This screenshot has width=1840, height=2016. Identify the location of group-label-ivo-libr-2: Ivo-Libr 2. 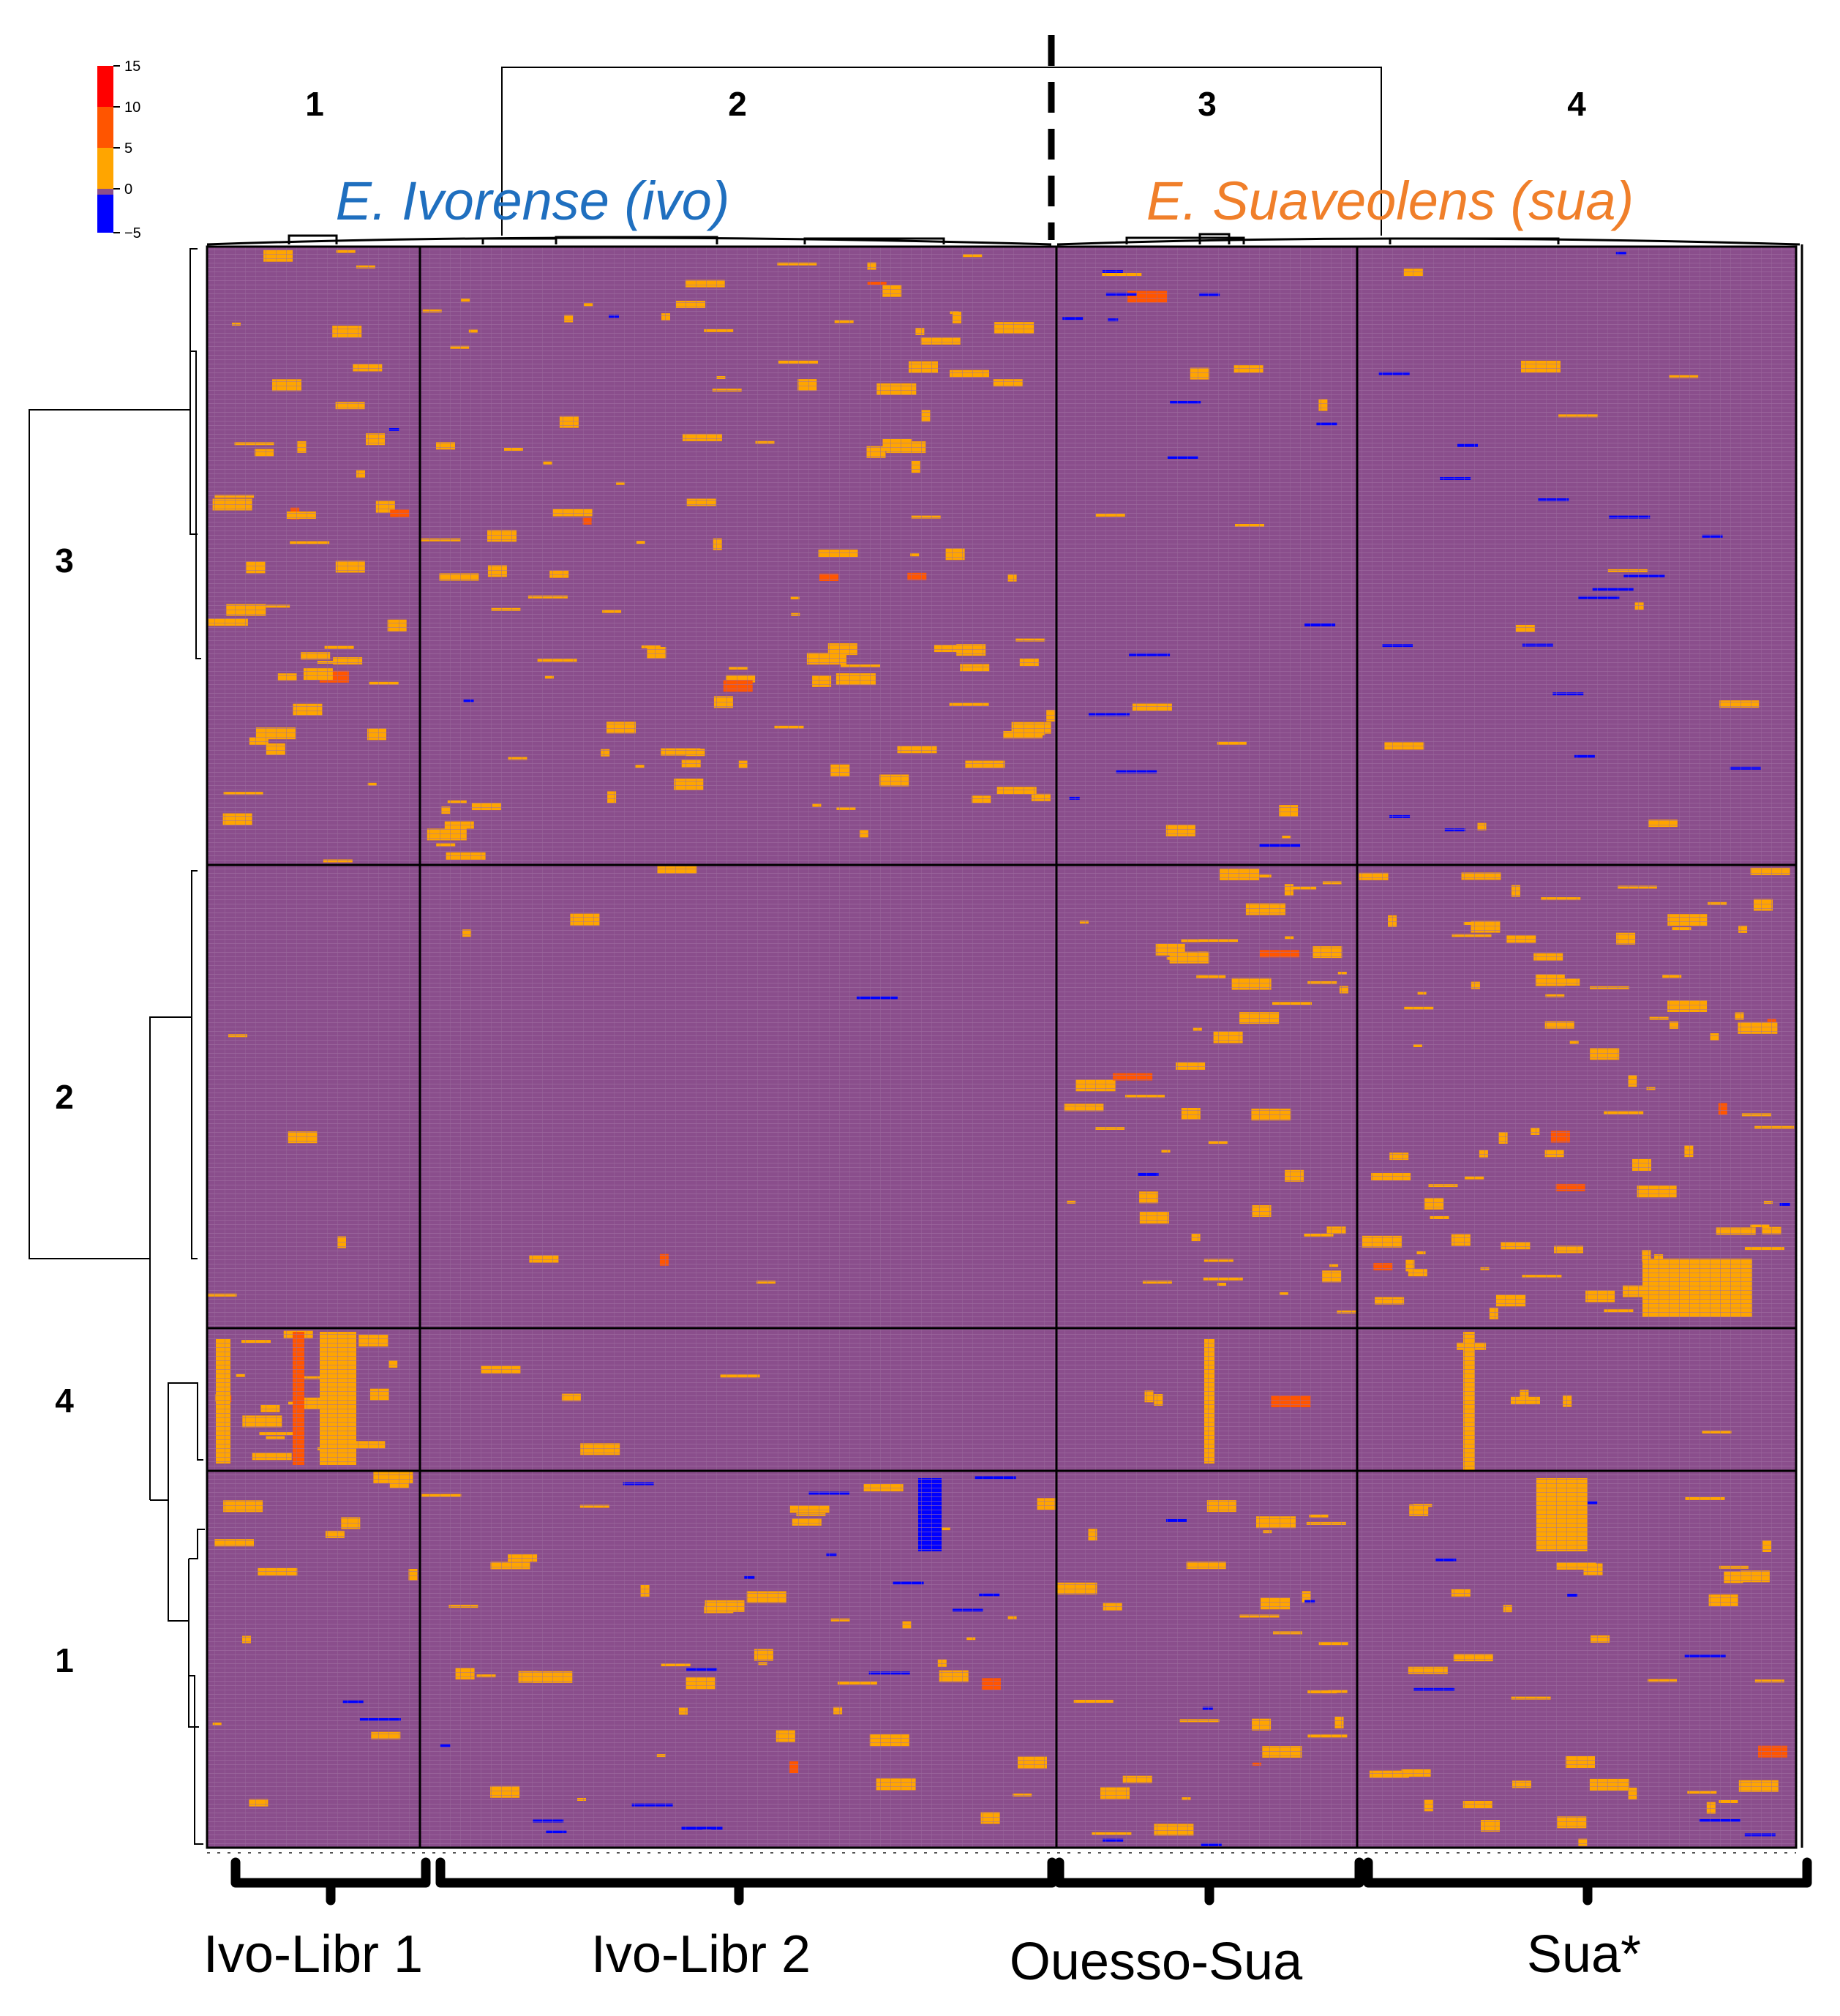
(701, 1954).